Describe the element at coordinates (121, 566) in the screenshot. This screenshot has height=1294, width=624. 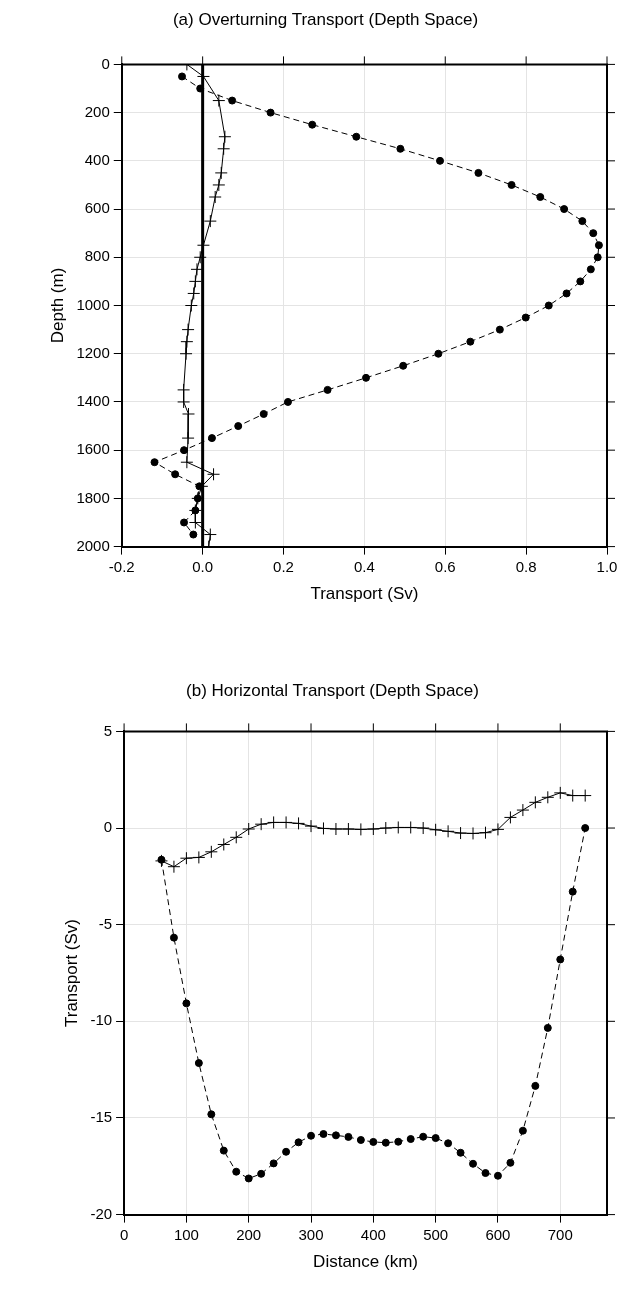
I see `x-tick-label: -0.2` at that location.